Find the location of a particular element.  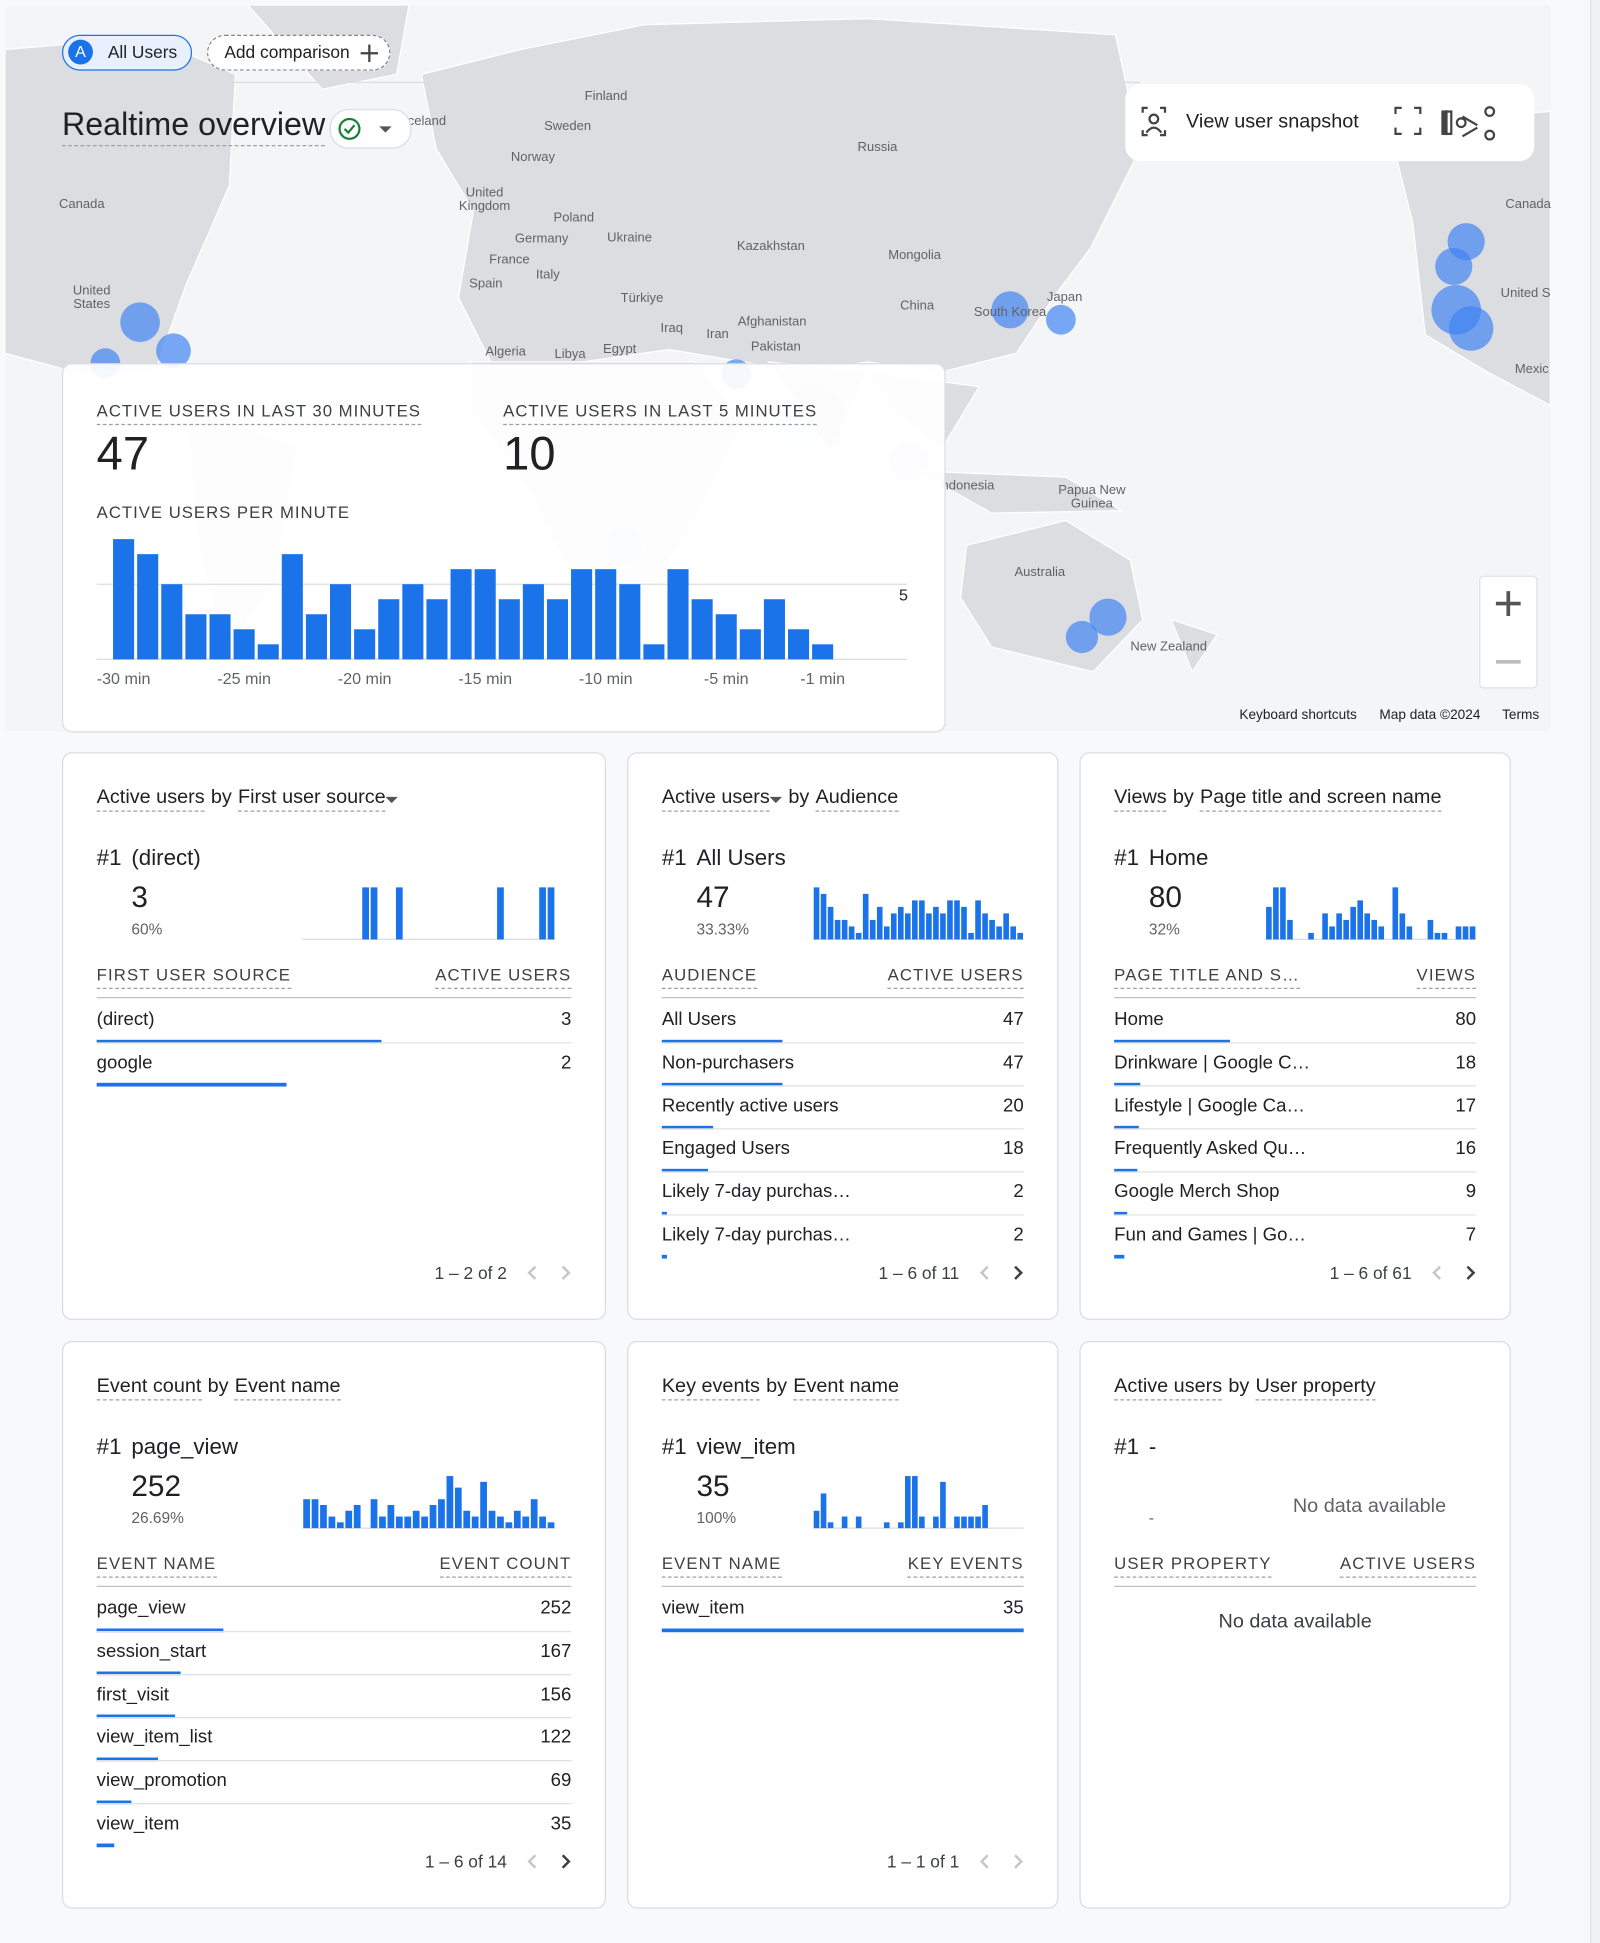

row-name: Engaged Users is located at coordinates (725, 1149).